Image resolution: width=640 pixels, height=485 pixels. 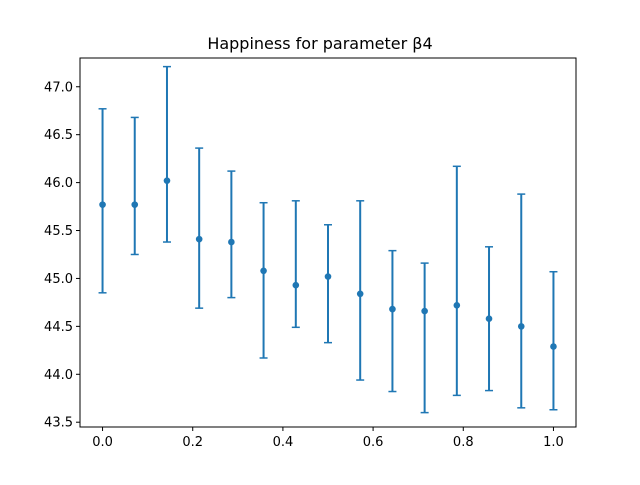 I want to click on y-tick-label: 46.0, so click(x=58, y=183).